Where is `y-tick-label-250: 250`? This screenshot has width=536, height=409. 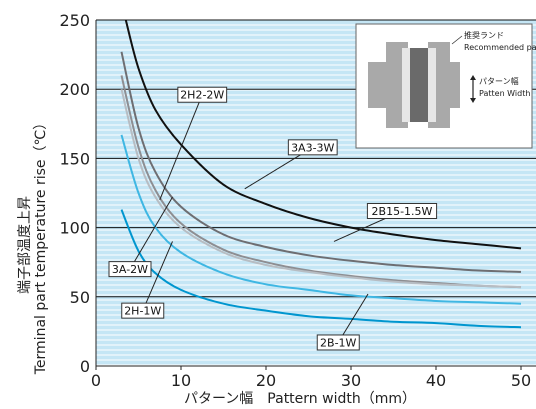 y-tick-label-250: 250 is located at coordinates (74, 20).